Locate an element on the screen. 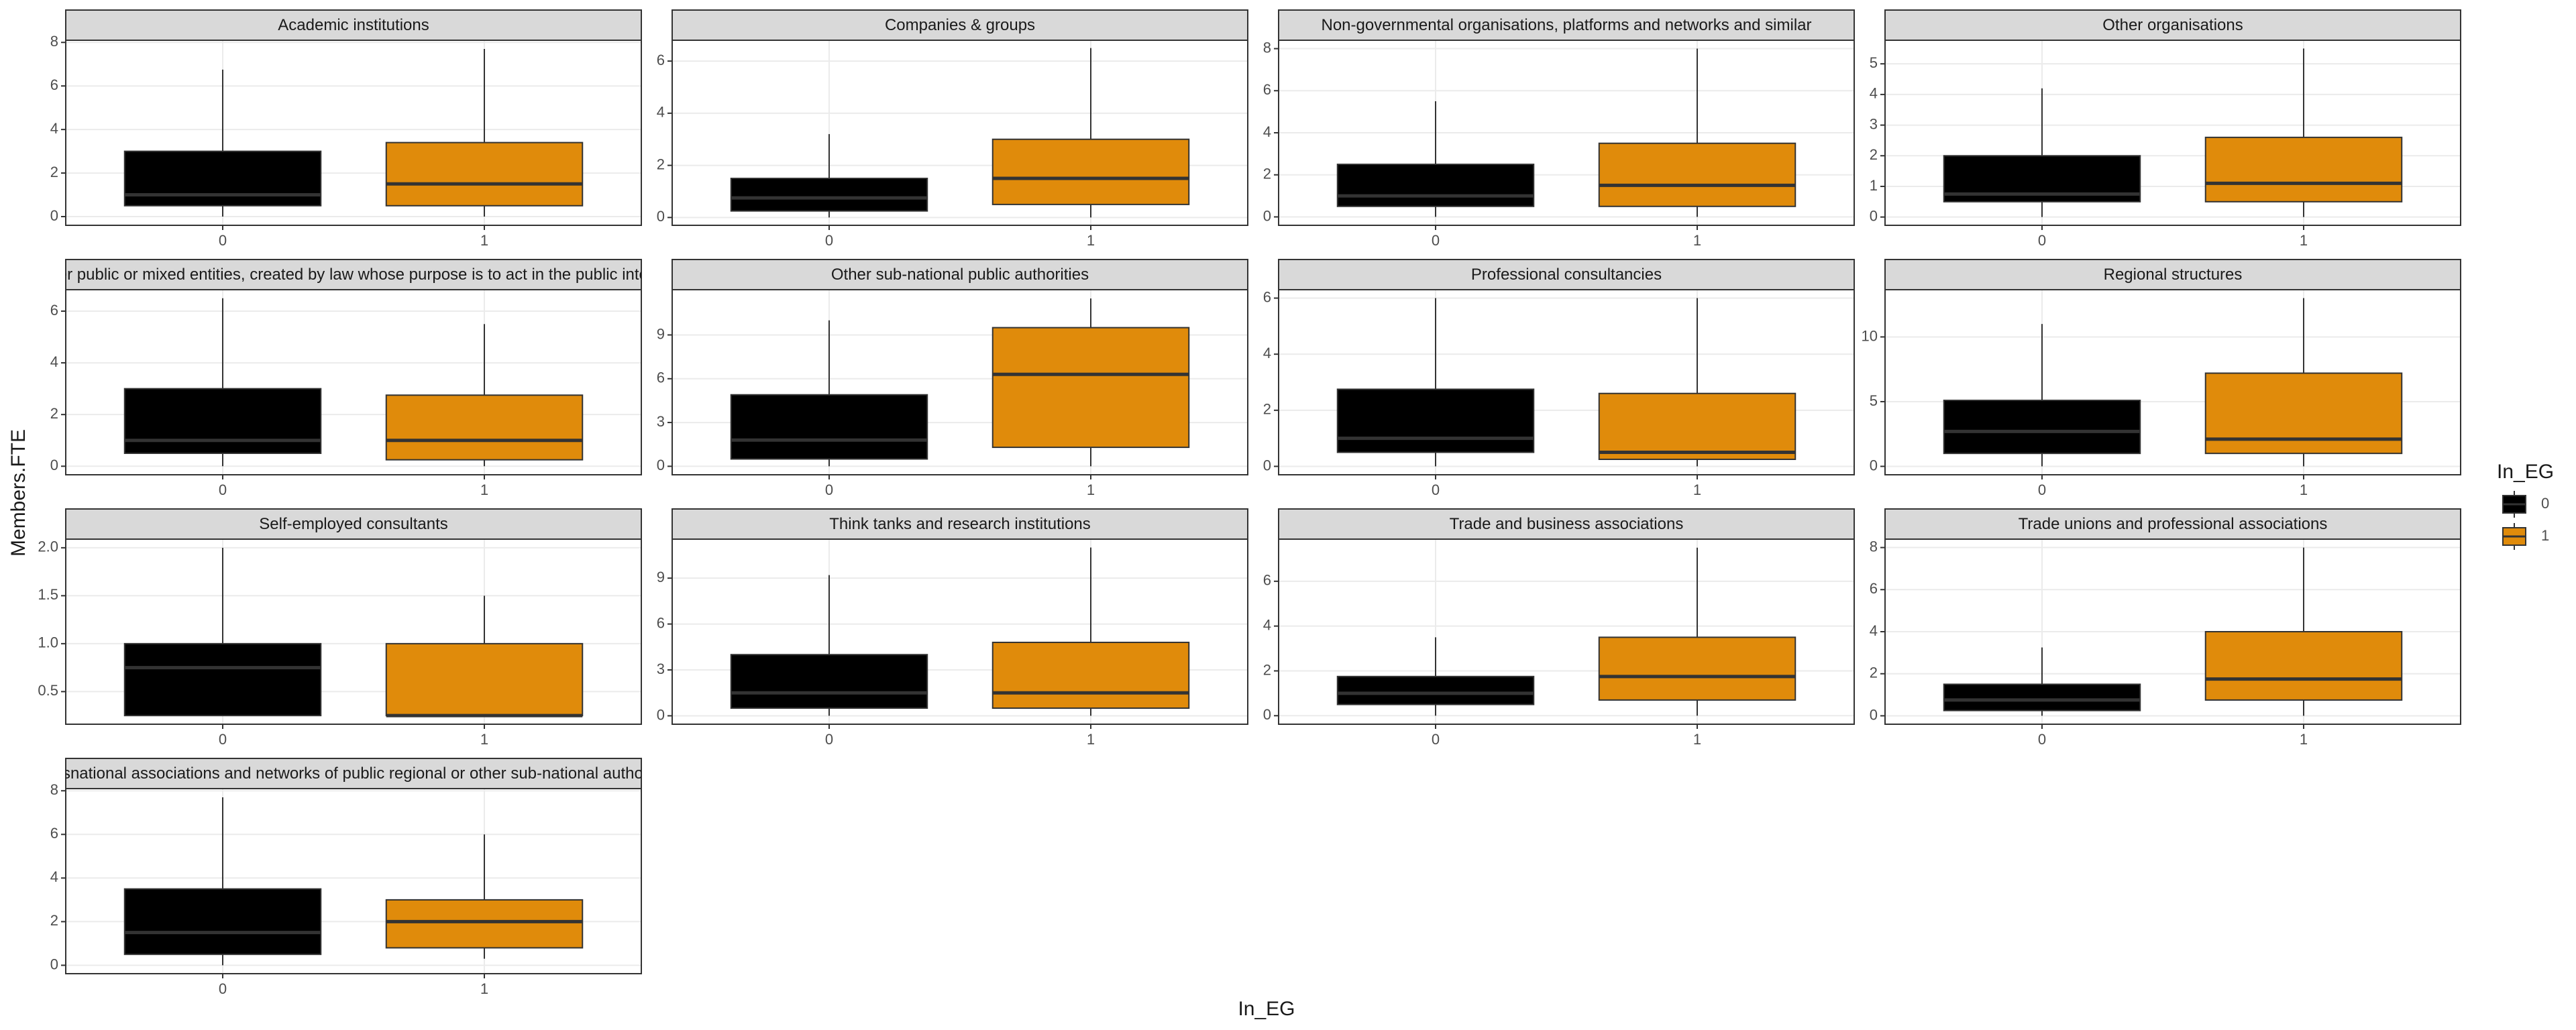 This screenshot has width=2576, height=1030. y-tick-label: 10 is located at coordinates (1870, 335).